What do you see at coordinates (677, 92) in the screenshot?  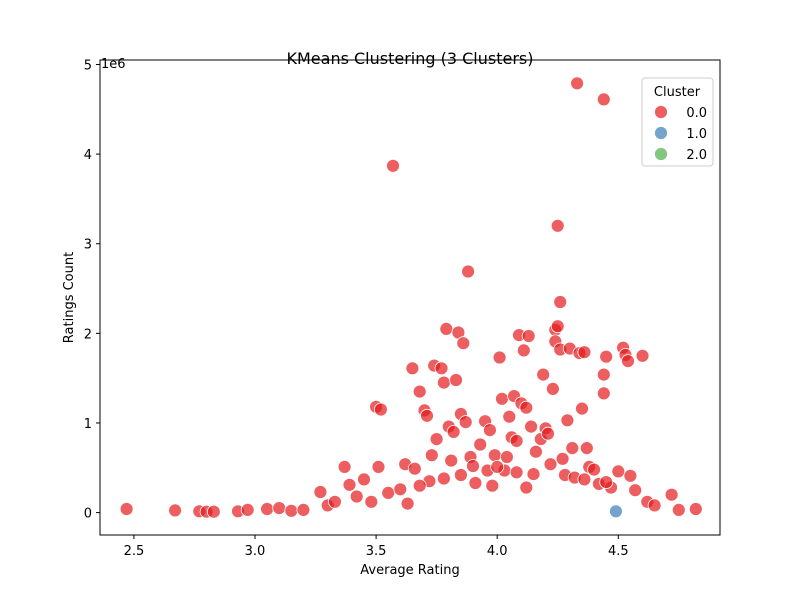 I see `legend-title: Cluster` at bounding box center [677, 92].